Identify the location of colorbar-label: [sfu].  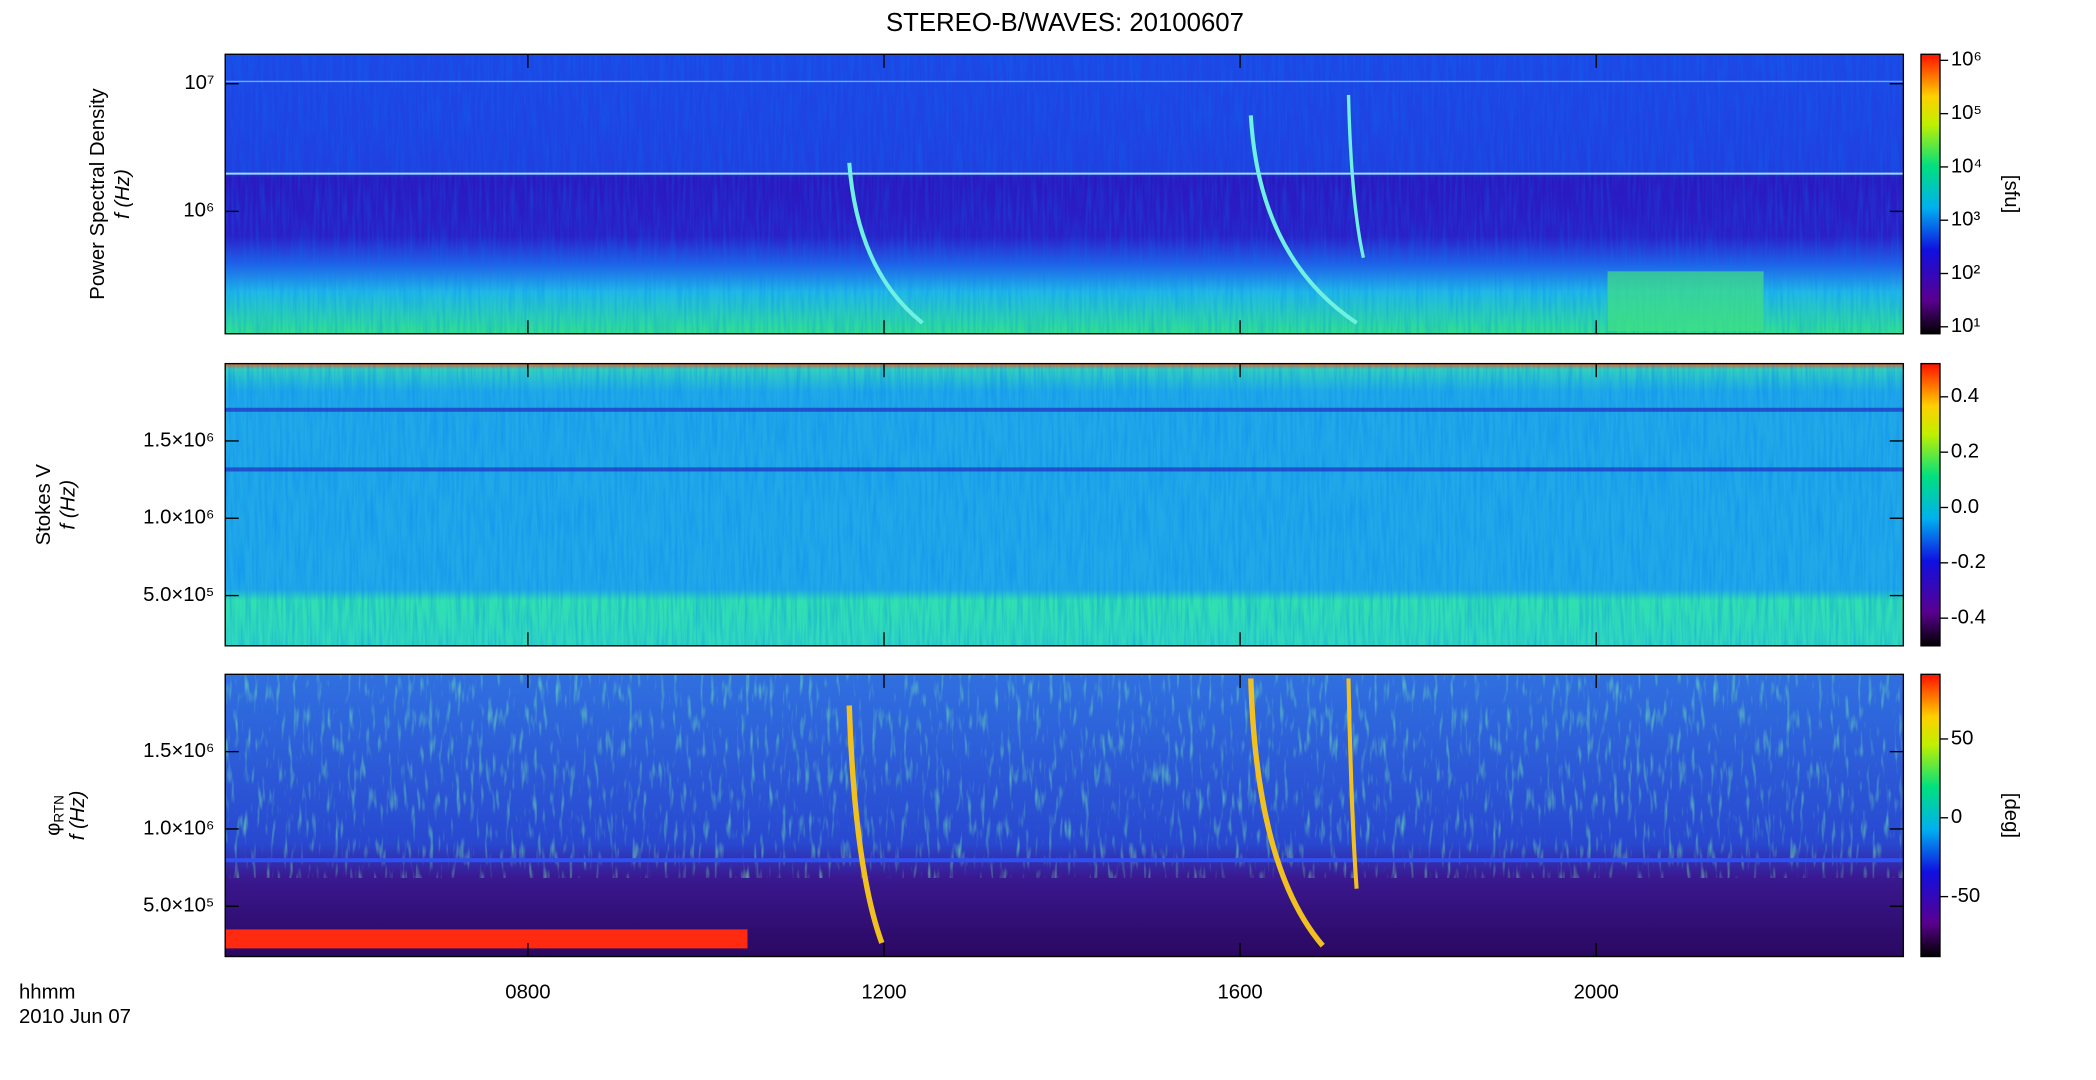
(2011, 194).